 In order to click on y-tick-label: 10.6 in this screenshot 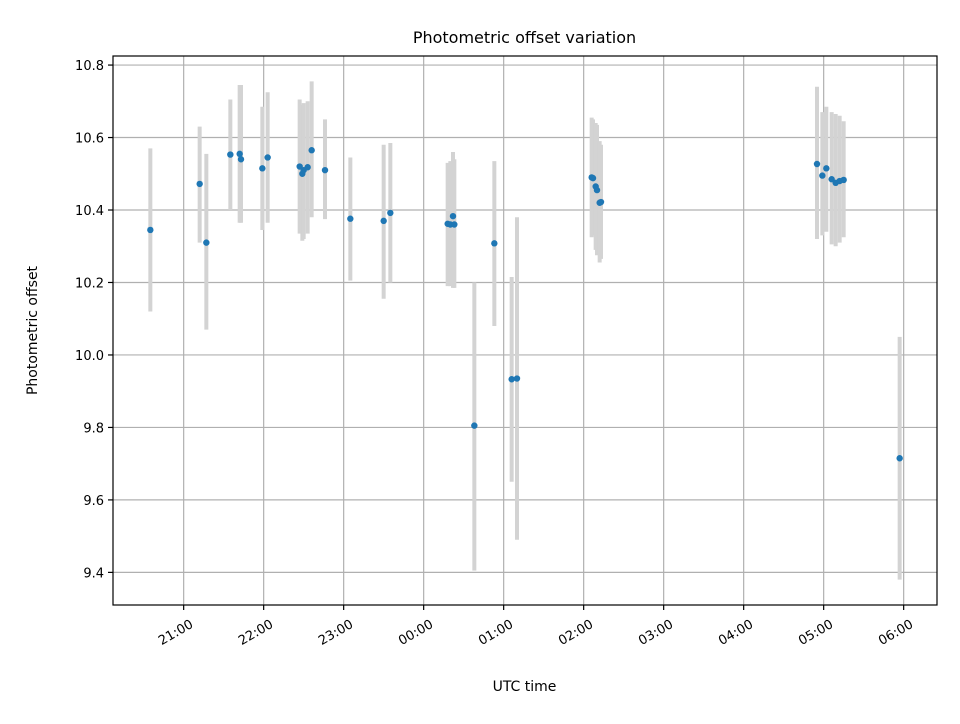, I will do `click(89, 139)`.